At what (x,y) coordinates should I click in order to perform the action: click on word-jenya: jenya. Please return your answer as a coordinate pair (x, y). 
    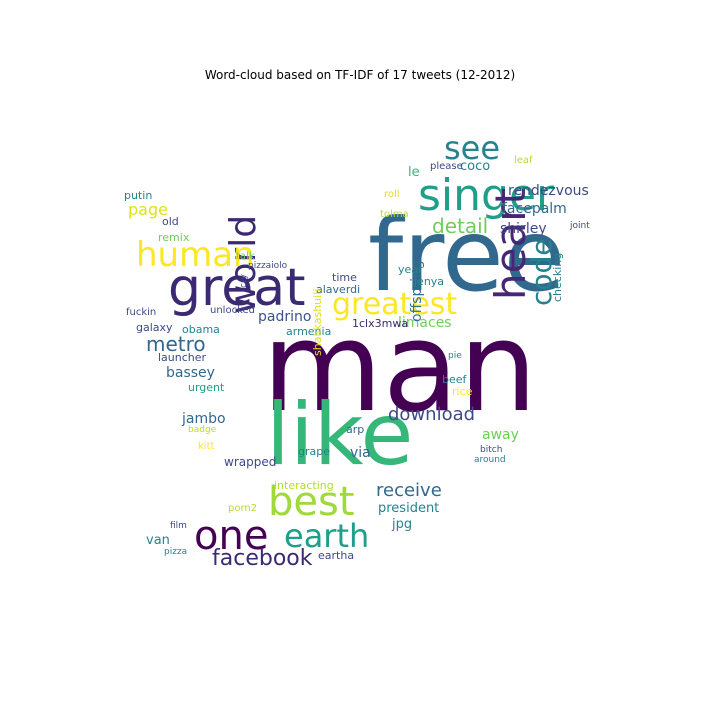
    Looking at the image, I should click on (429, 281).